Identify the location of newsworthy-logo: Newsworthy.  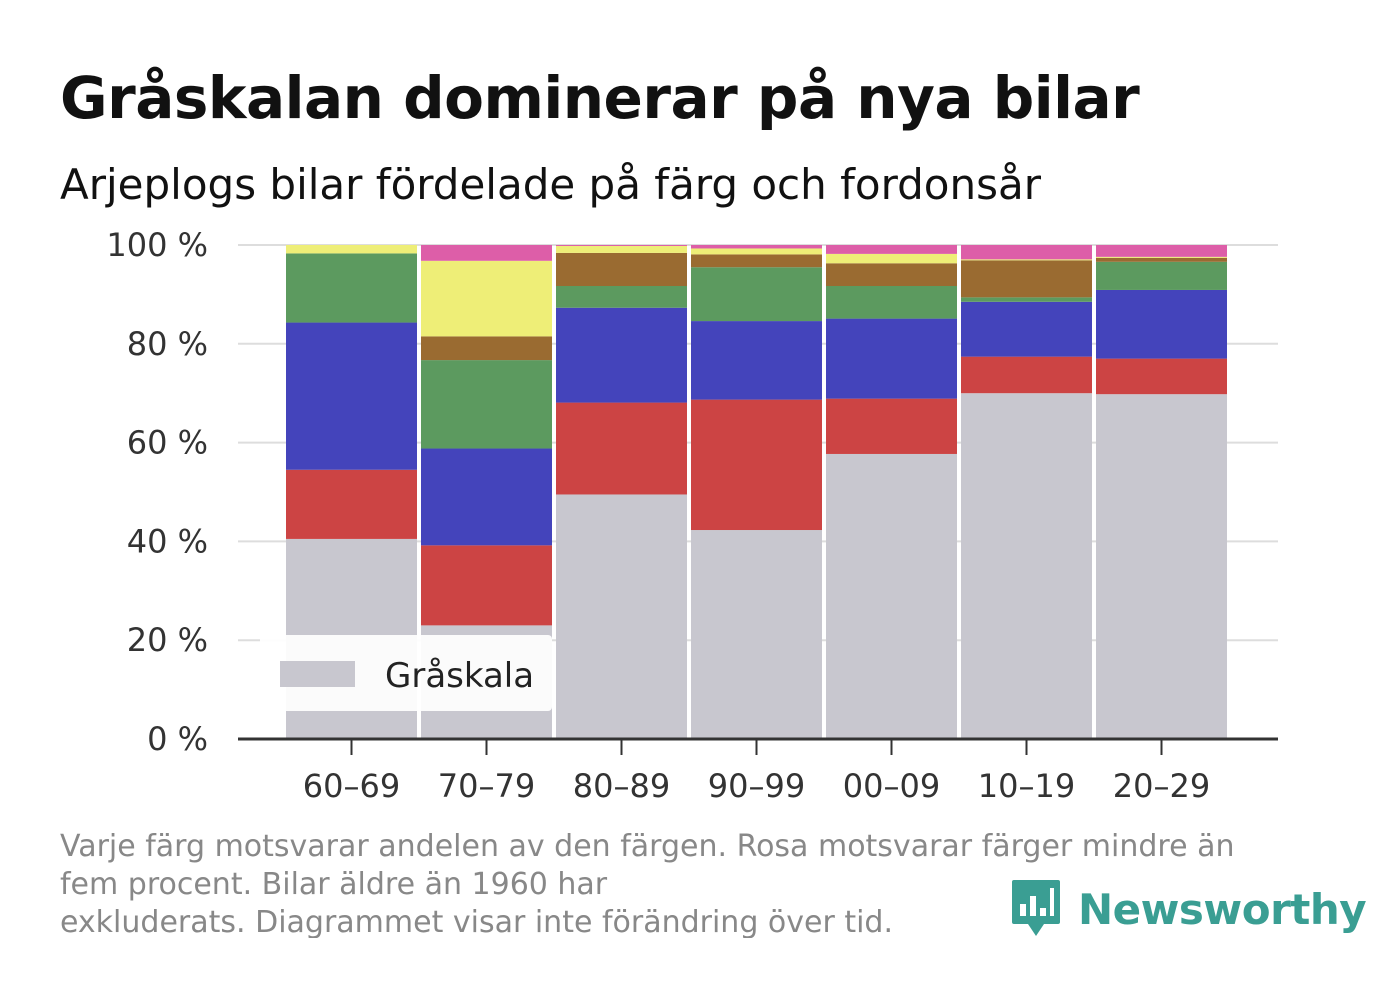
(1188, 909).